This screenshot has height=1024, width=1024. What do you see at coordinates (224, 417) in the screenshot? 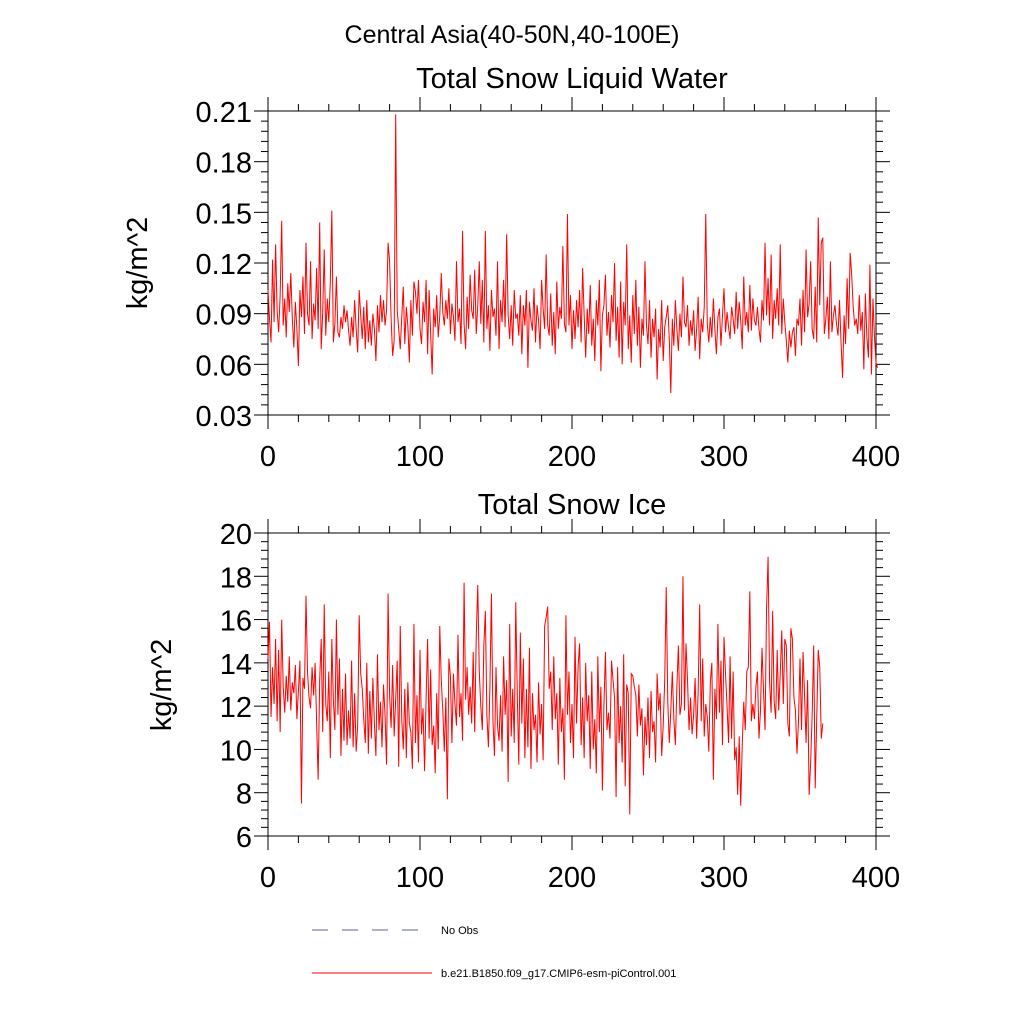
I see `y-tick-label: 0.03` at bounding box center [224, 417].